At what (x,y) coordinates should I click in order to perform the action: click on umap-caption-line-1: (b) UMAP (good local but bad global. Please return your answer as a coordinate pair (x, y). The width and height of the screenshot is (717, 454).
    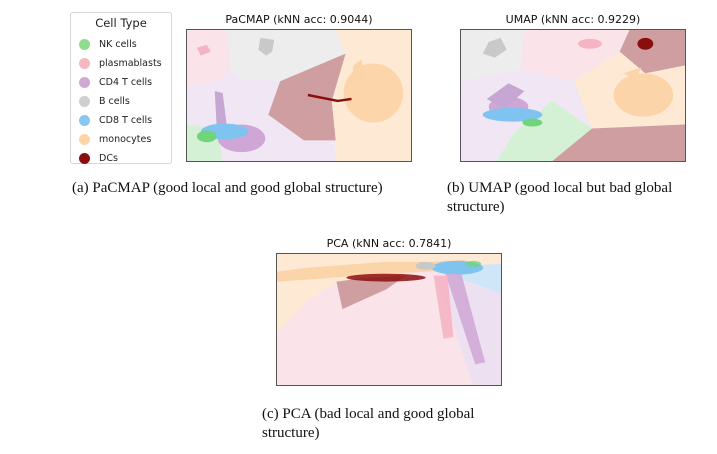
    Looking at the image, I should click on (560, 188).